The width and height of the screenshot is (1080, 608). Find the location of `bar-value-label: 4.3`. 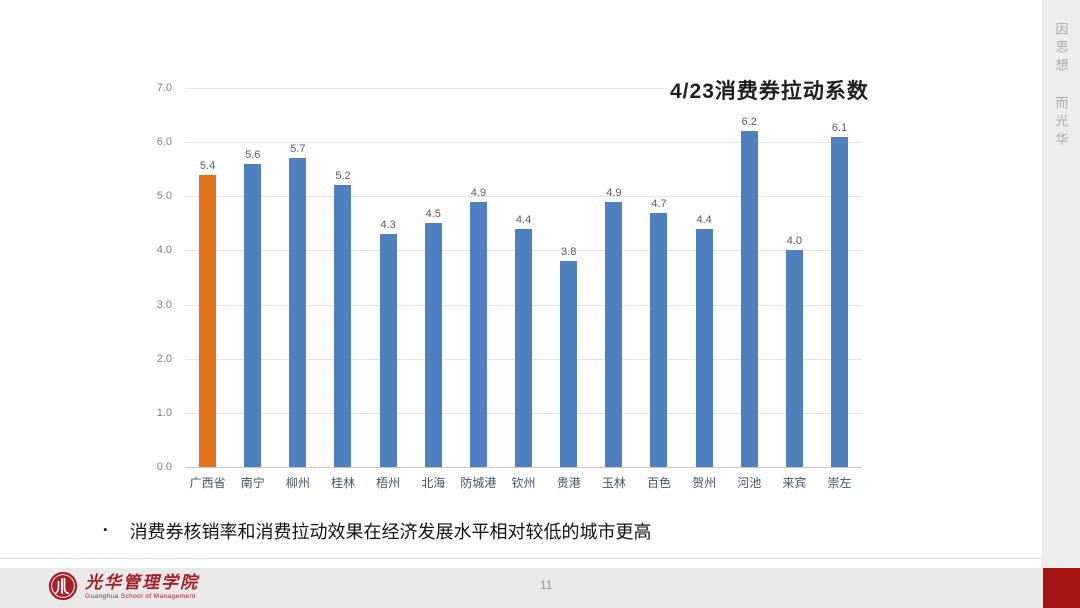

bar-value-label: 4.3 is located at coordinates (388, 225).